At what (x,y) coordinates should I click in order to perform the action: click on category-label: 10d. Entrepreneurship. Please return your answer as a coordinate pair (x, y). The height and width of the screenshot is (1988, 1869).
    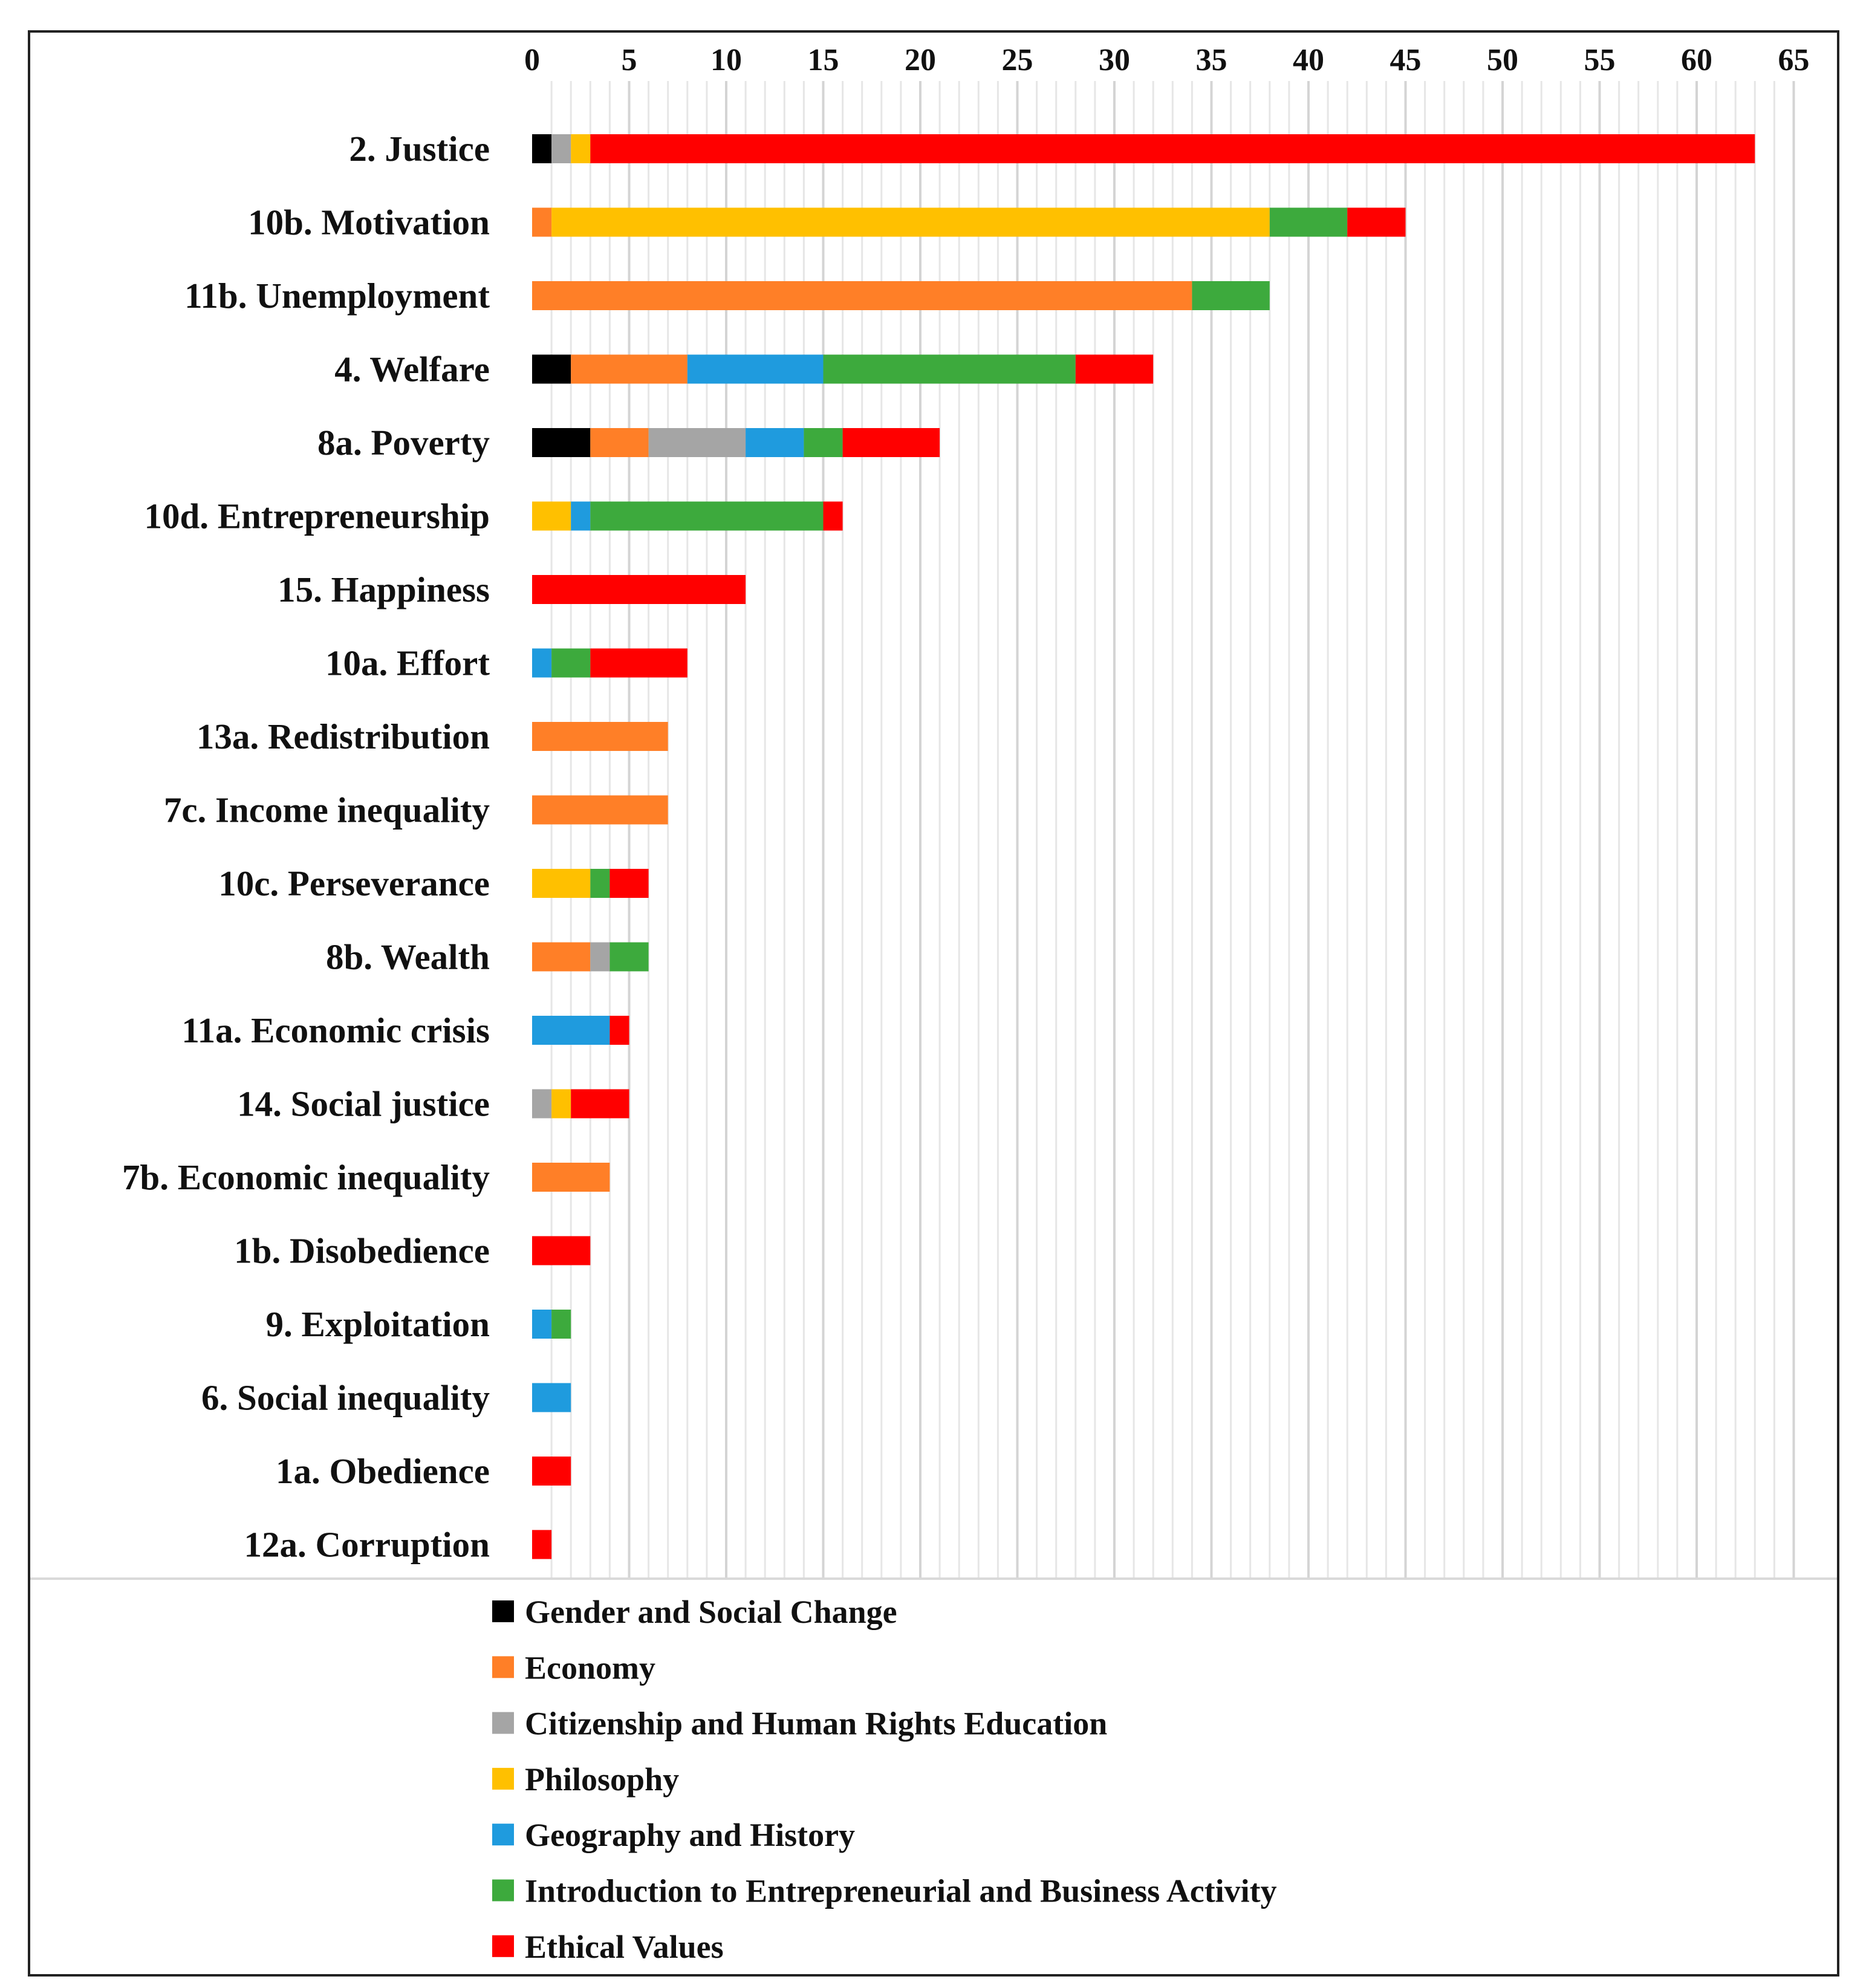
    Looking at the image, I should click on (317, 516).